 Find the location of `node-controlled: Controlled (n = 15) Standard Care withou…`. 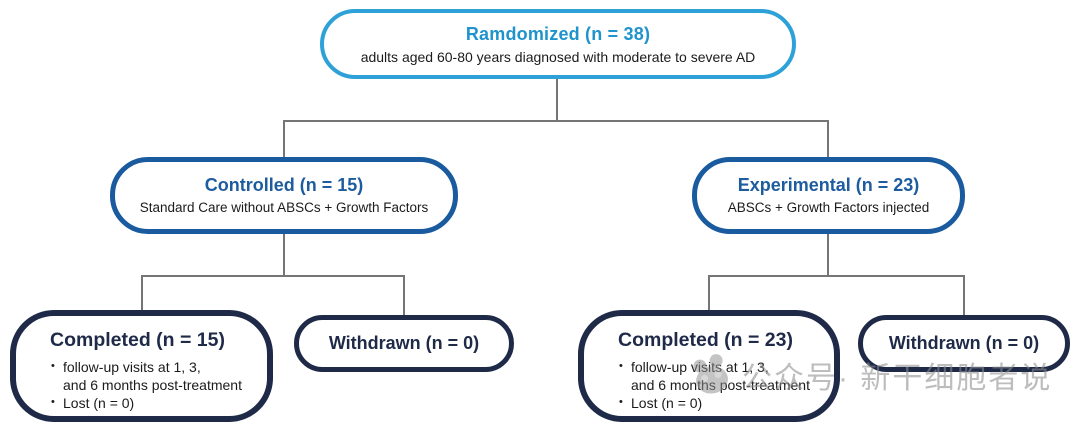

node-controlled: Controlled (n = 15) Standard Care withou… is located at coordinates (284, 195).